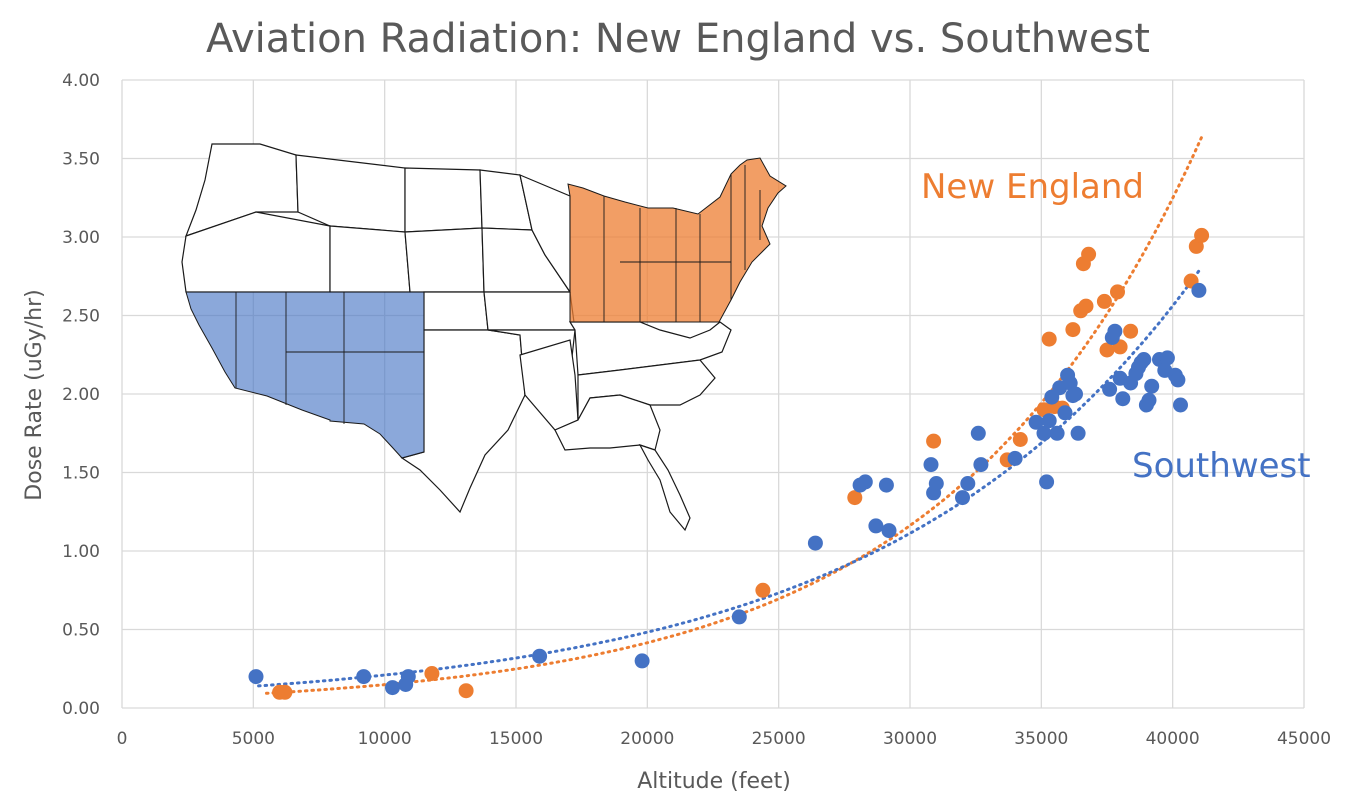 This screenshot has width=1352, height=811. I want to click on x-axis-title: Altitude (feet), so click(714, 781).